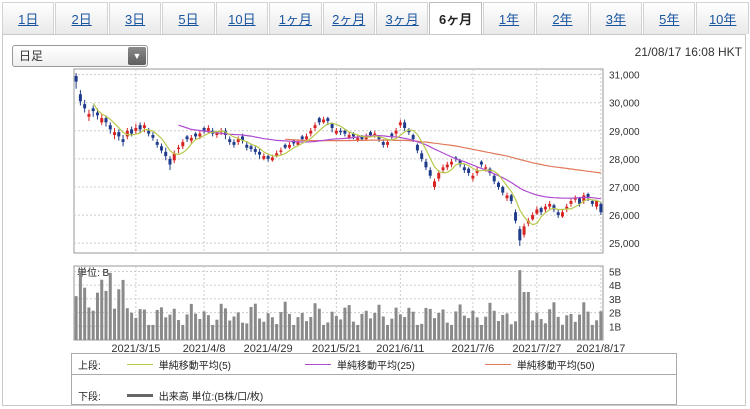 Image resolution: width=750 pixels, height=409 pixels. I want to click on volume-tick-label: 3B, so click(615, 300).